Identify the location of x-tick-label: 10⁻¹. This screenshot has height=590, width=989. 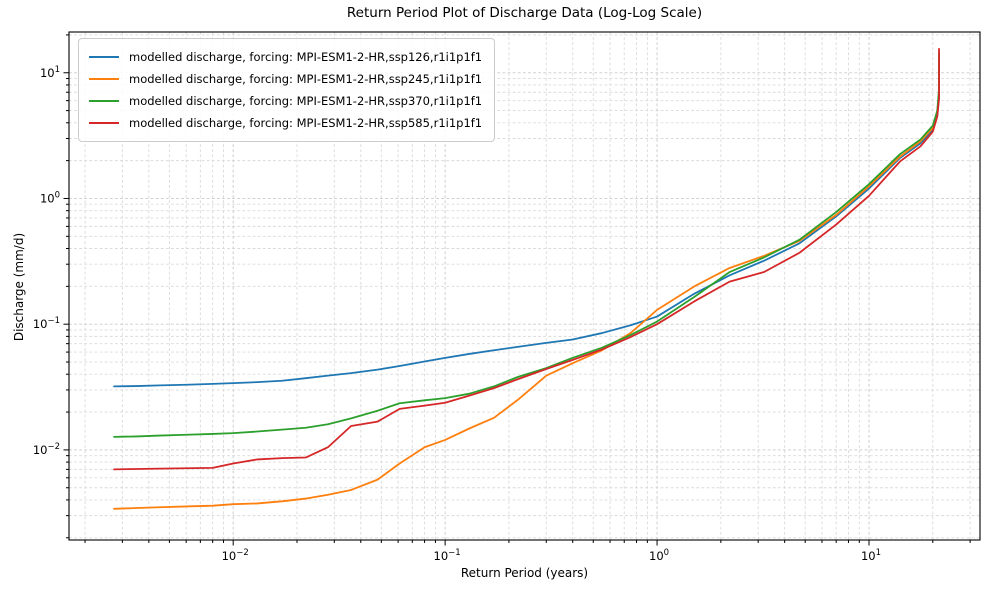
(447, 555).